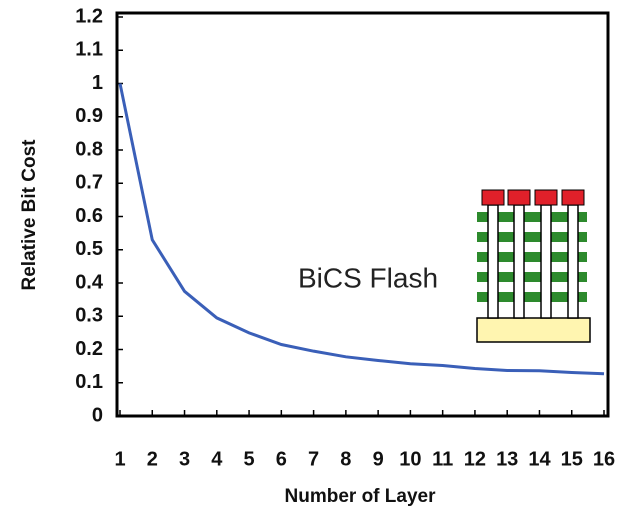  I want to click on y-tick-label: 0.2, so click(89, 349).